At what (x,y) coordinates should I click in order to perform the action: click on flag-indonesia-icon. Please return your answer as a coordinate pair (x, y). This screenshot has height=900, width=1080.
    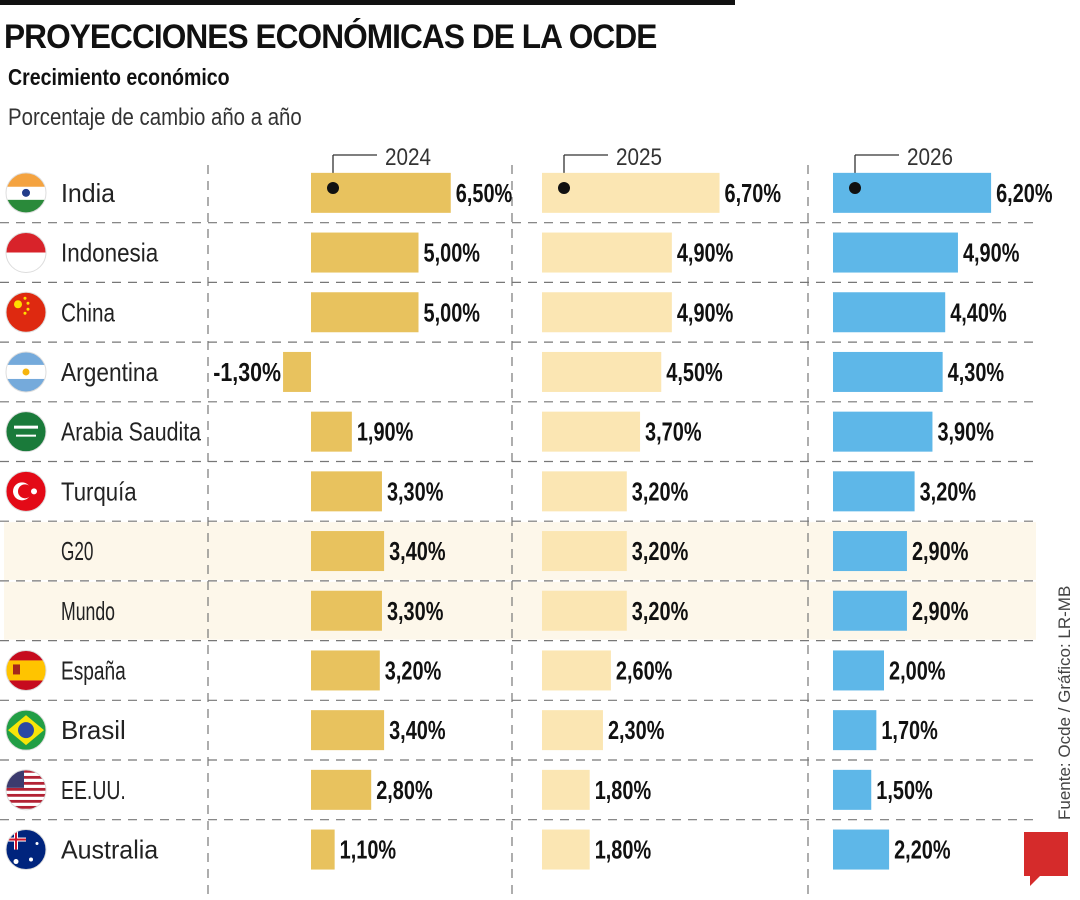
    Looking at the image, I should click on (26, 253).